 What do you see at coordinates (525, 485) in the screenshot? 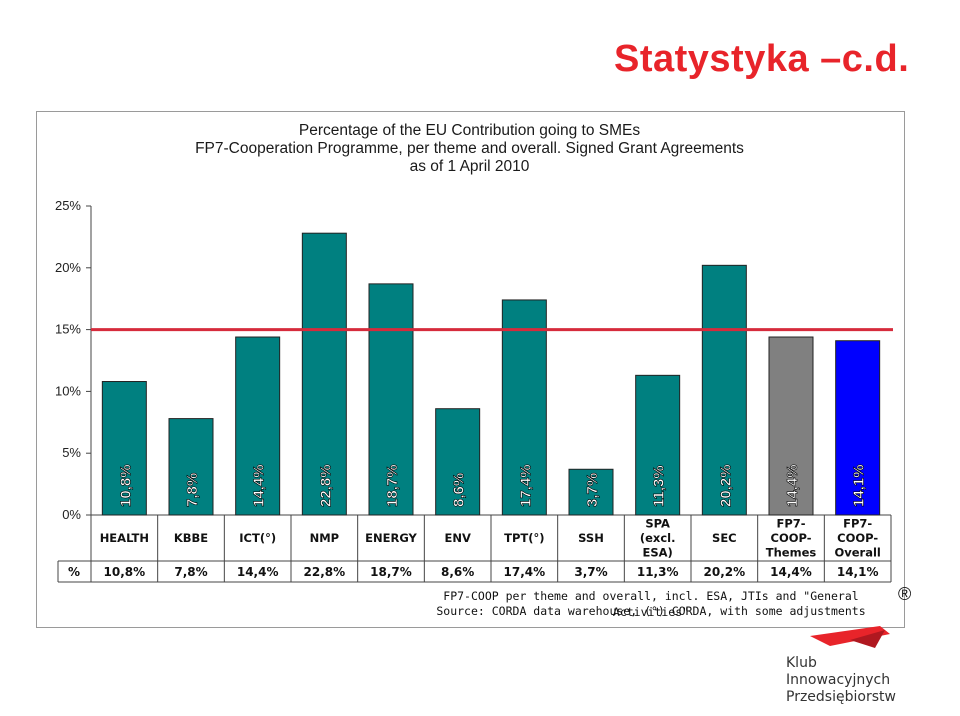
I see `bar-value-label: 17,4%` at bounding box center [525, 485].